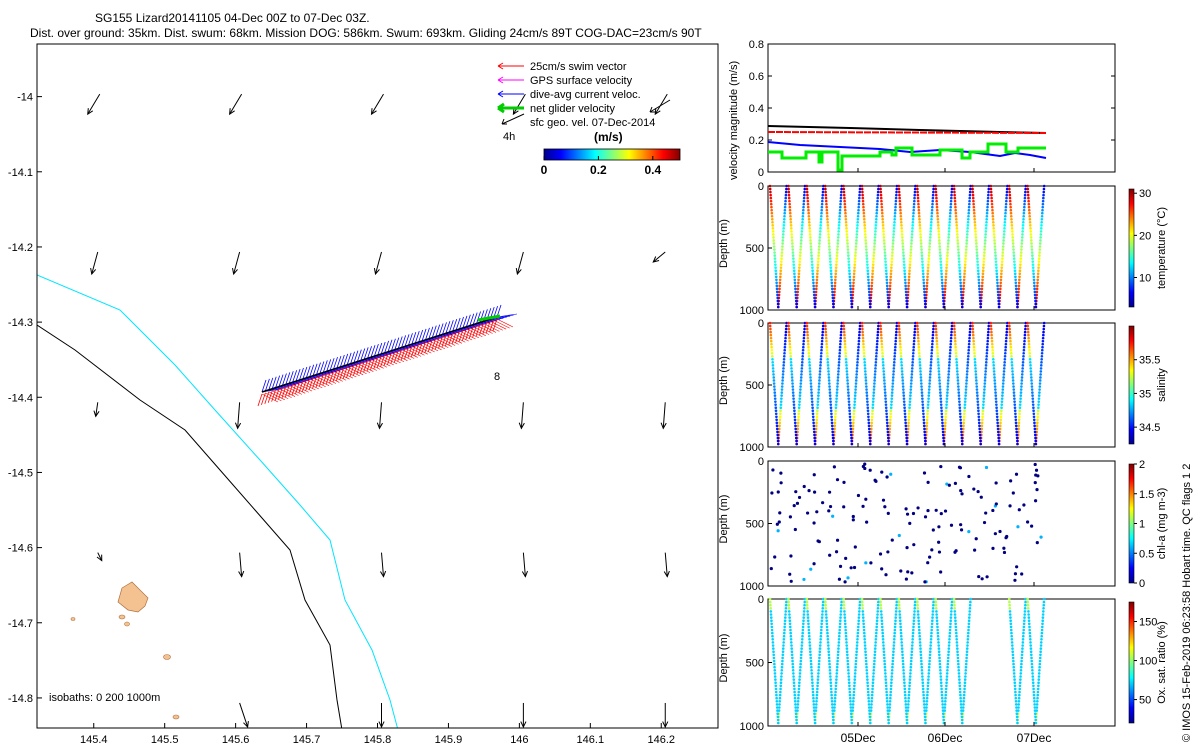  What do you see at coordinates (608, 137) in the screenshot?
I see `colorbar-label: (m/s)` at bounding box center [608, 137].